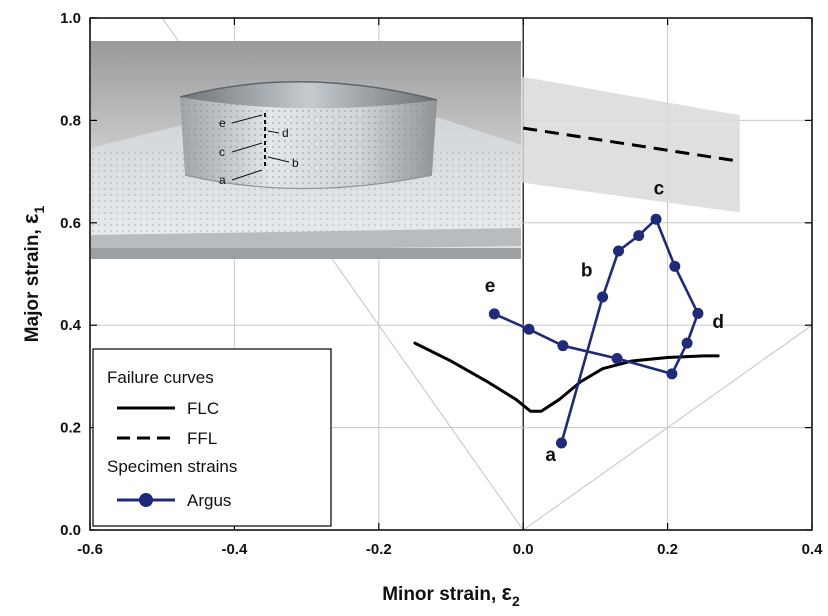  What do you see at coordinates (631, 144) in the screenshot?
I see `series-ffl-line` at bounding box center [631, 144].